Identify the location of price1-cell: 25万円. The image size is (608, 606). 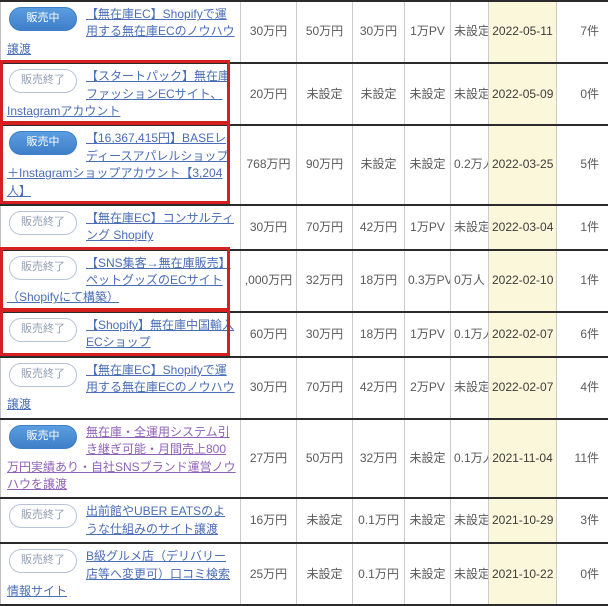
(269, 574).